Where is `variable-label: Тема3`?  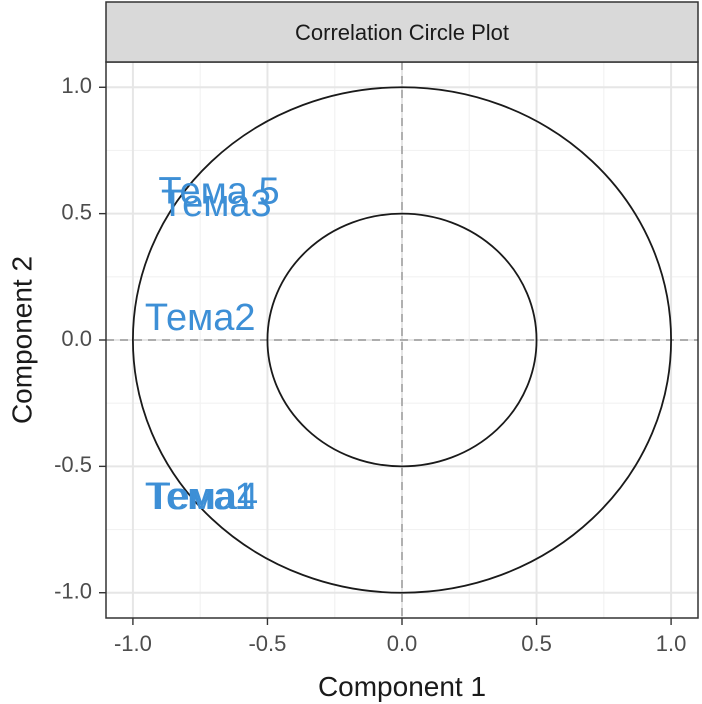
variable-label: Тема3 is located at coordinates (216, 204).